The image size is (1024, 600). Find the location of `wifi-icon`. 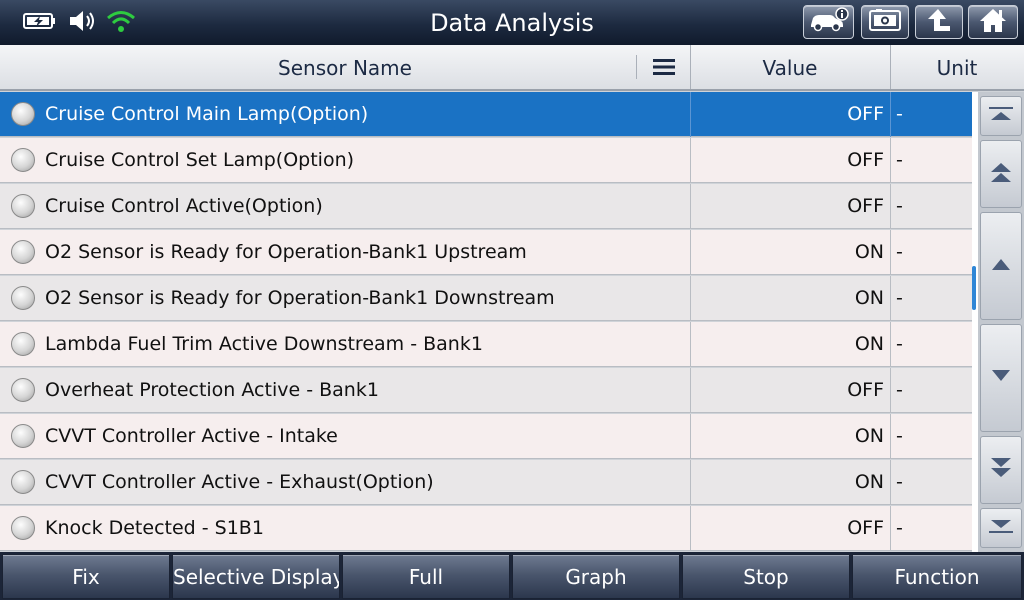

wifi-icon is located at coordinates (121, 23).